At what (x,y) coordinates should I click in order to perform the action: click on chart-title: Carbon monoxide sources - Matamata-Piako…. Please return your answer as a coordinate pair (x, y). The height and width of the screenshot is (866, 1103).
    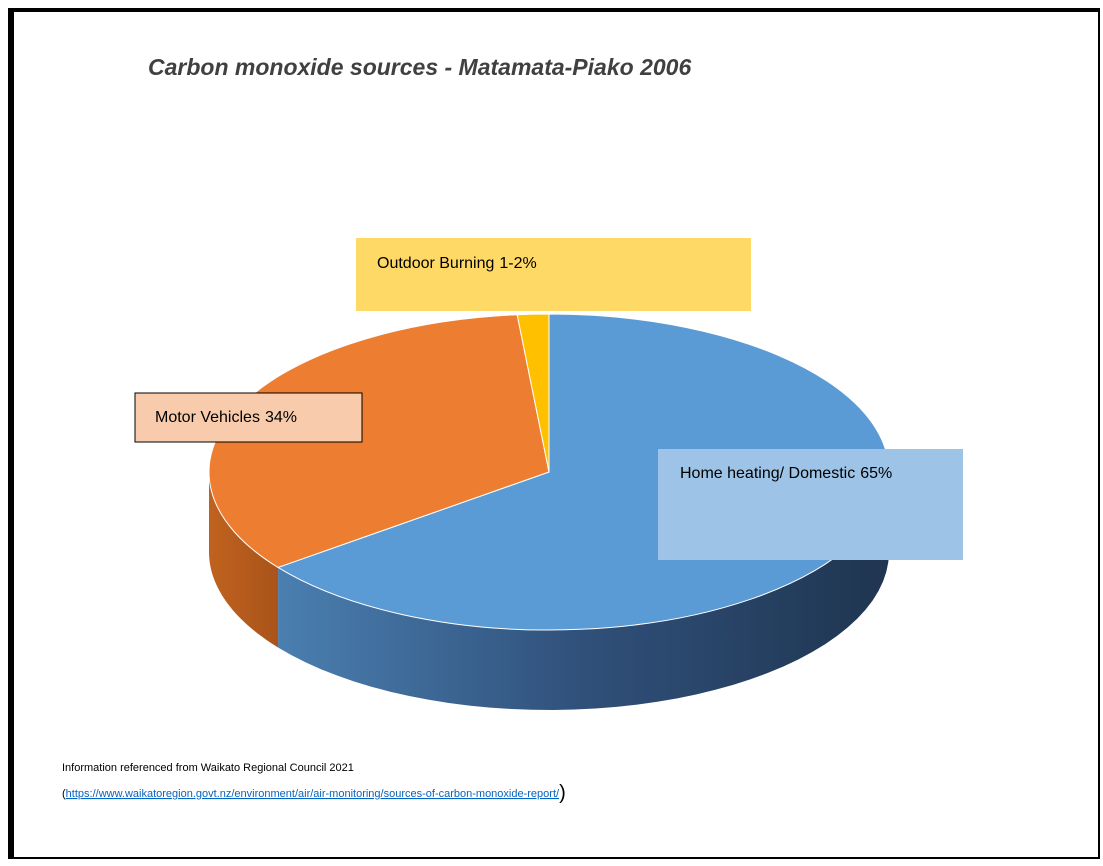
    Looking at the image, I should click on (419, 67).